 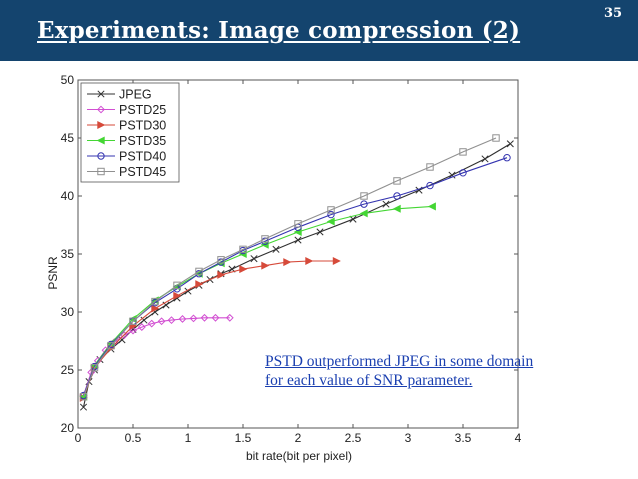 I want to click on legend-box, so click(x=130, y=132).